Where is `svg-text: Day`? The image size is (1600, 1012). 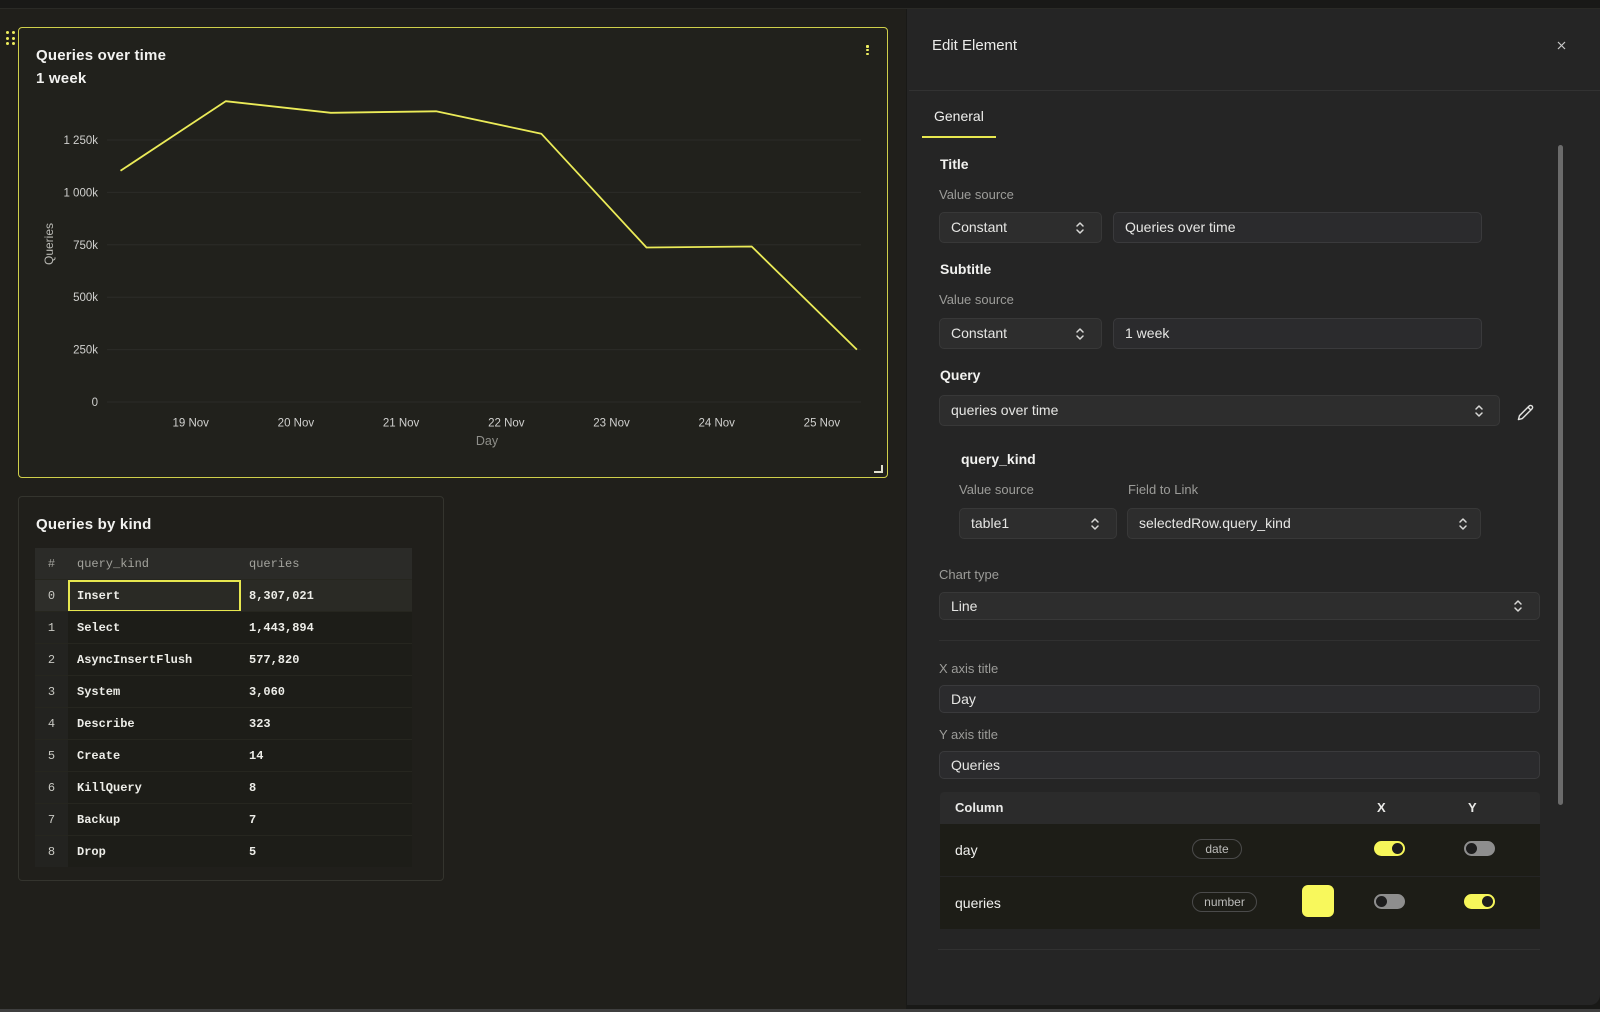 svg-text: Day is located at coordinates (487, 441).